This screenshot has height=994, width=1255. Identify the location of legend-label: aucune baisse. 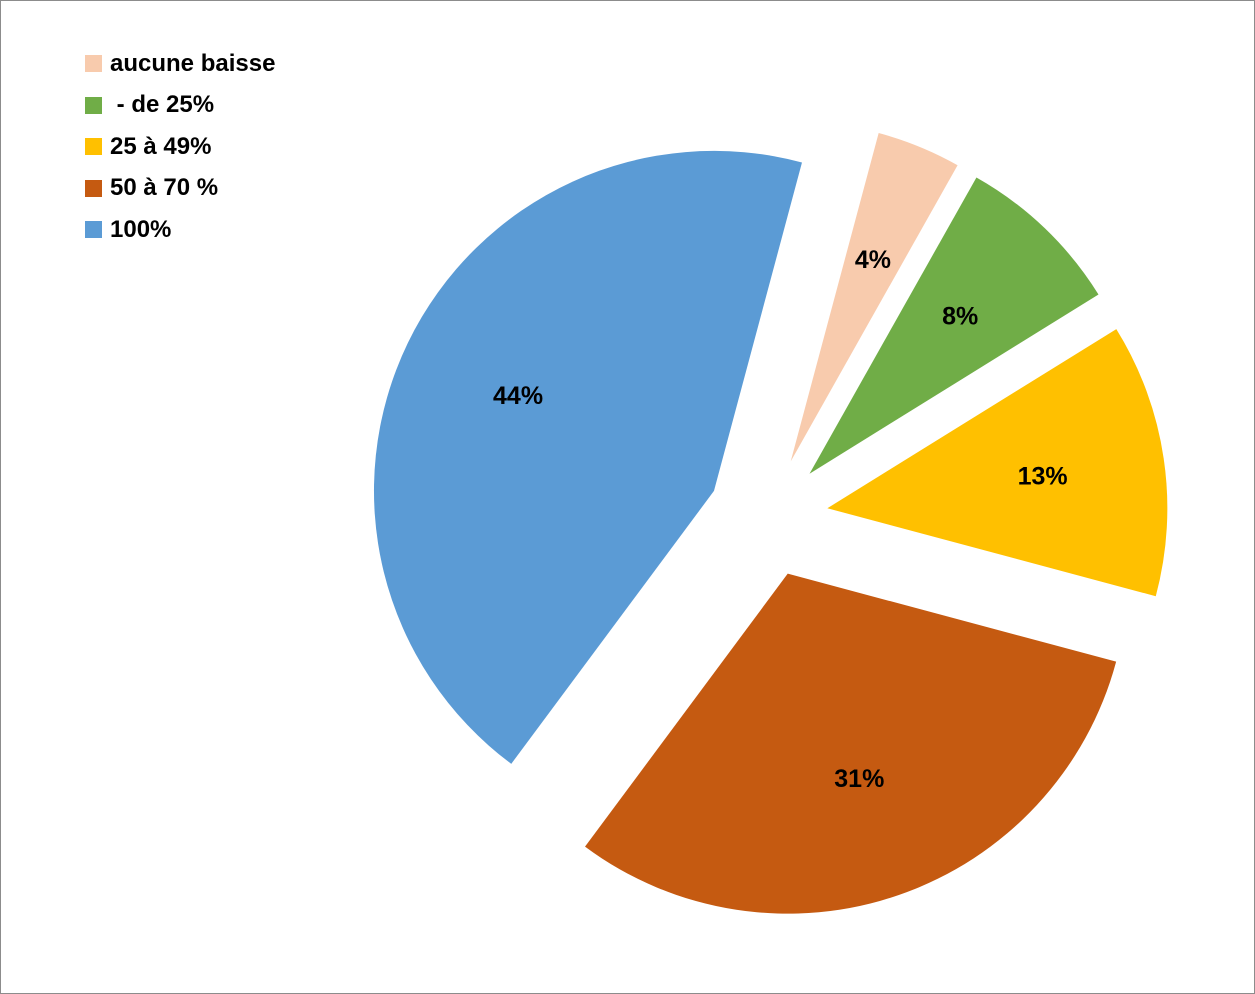
(193, 63).